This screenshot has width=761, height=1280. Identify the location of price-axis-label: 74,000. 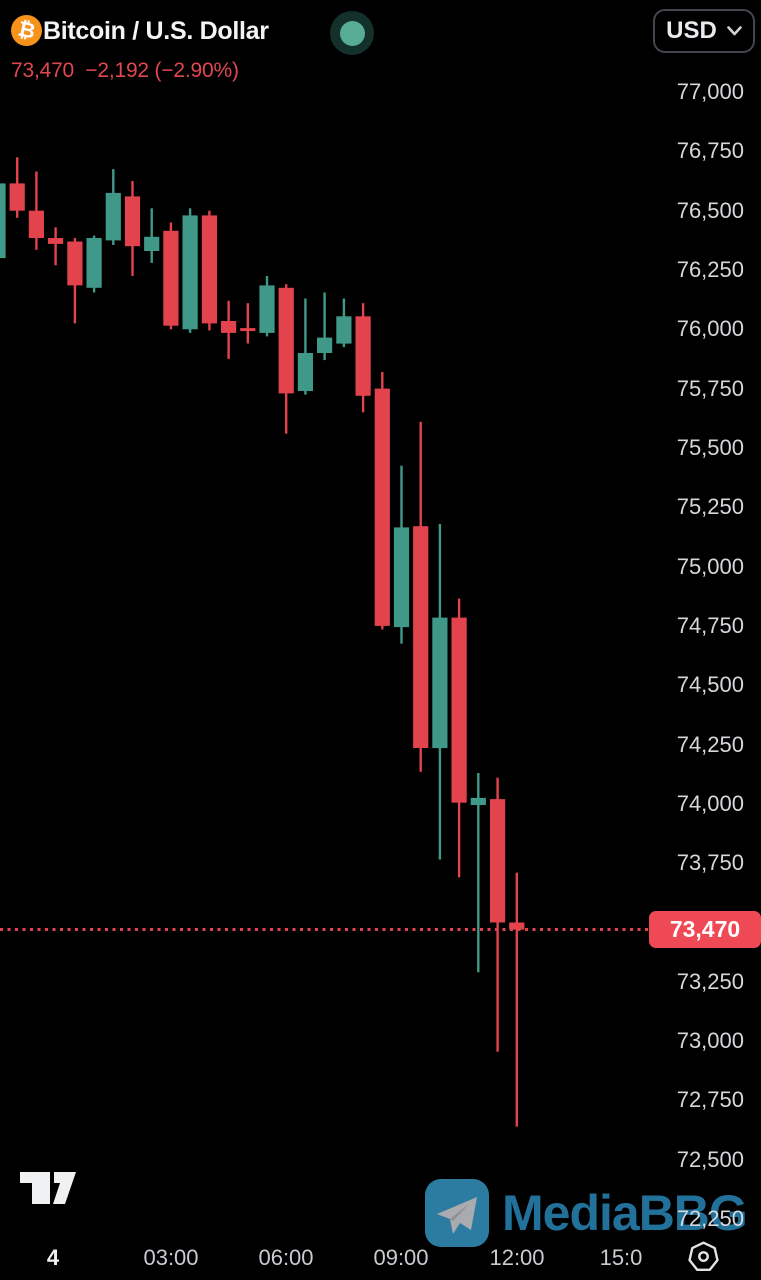
(710, 803).